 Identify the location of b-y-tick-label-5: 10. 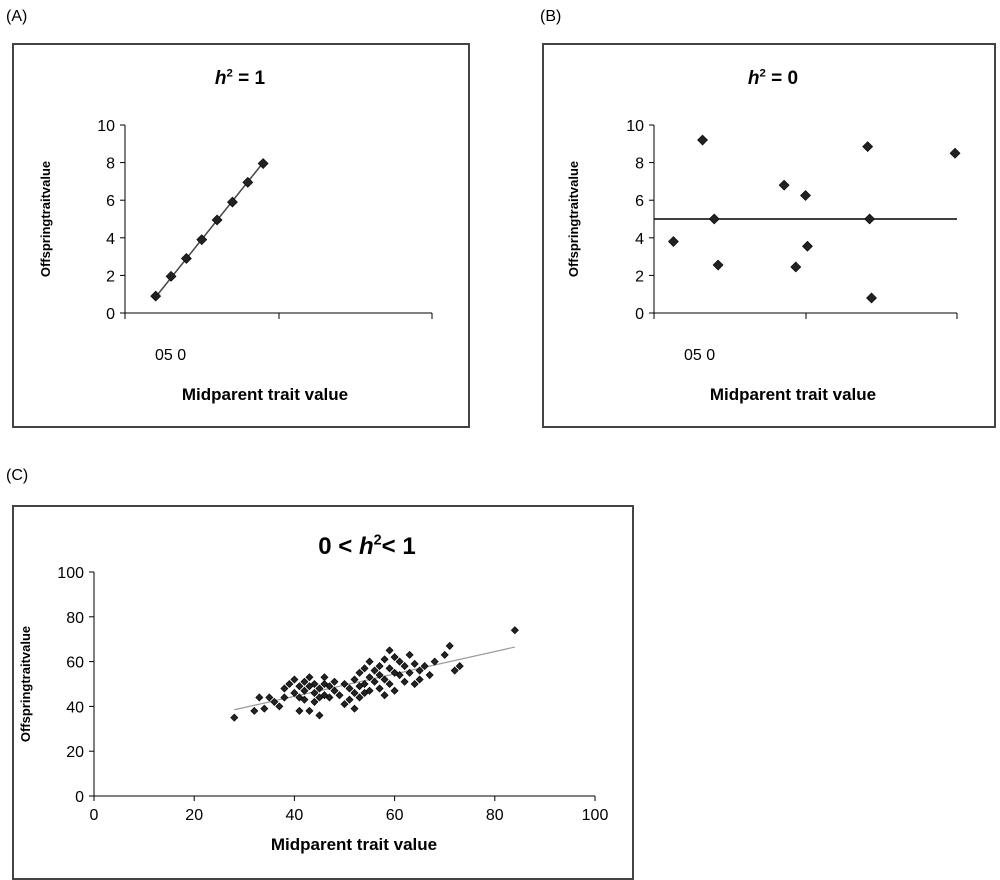
(635, 126).